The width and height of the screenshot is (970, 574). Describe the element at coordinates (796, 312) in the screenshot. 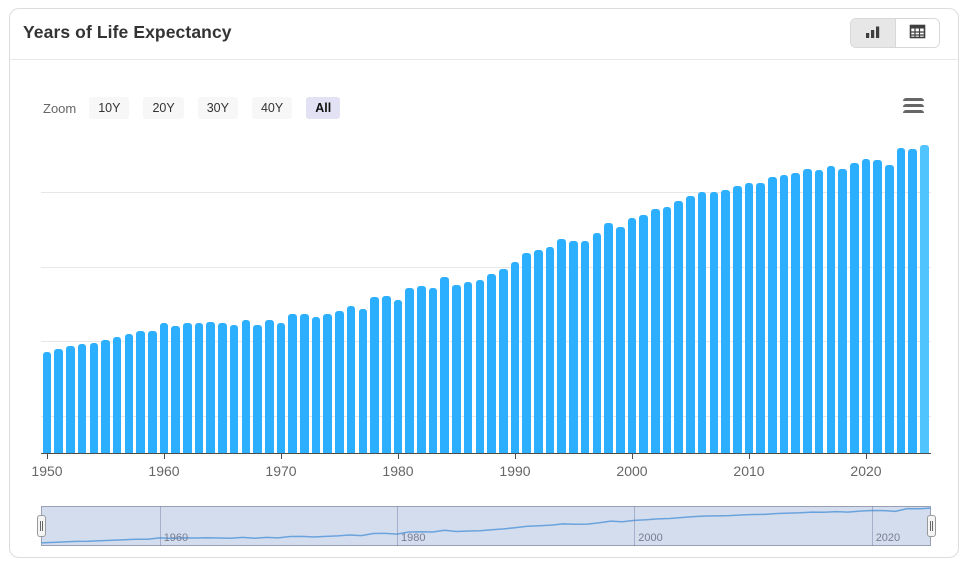

I see `bar-year-2014` at that location.